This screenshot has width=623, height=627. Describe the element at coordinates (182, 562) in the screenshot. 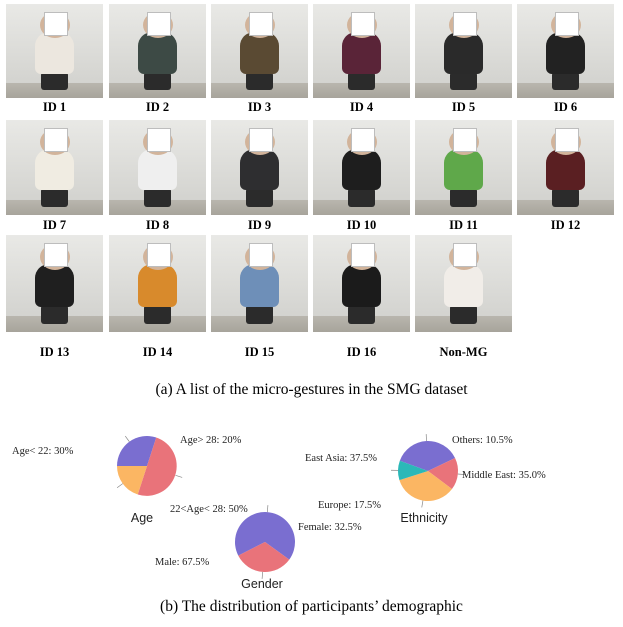

I see `pie-slice-label: Male: 67.5%` at that location.